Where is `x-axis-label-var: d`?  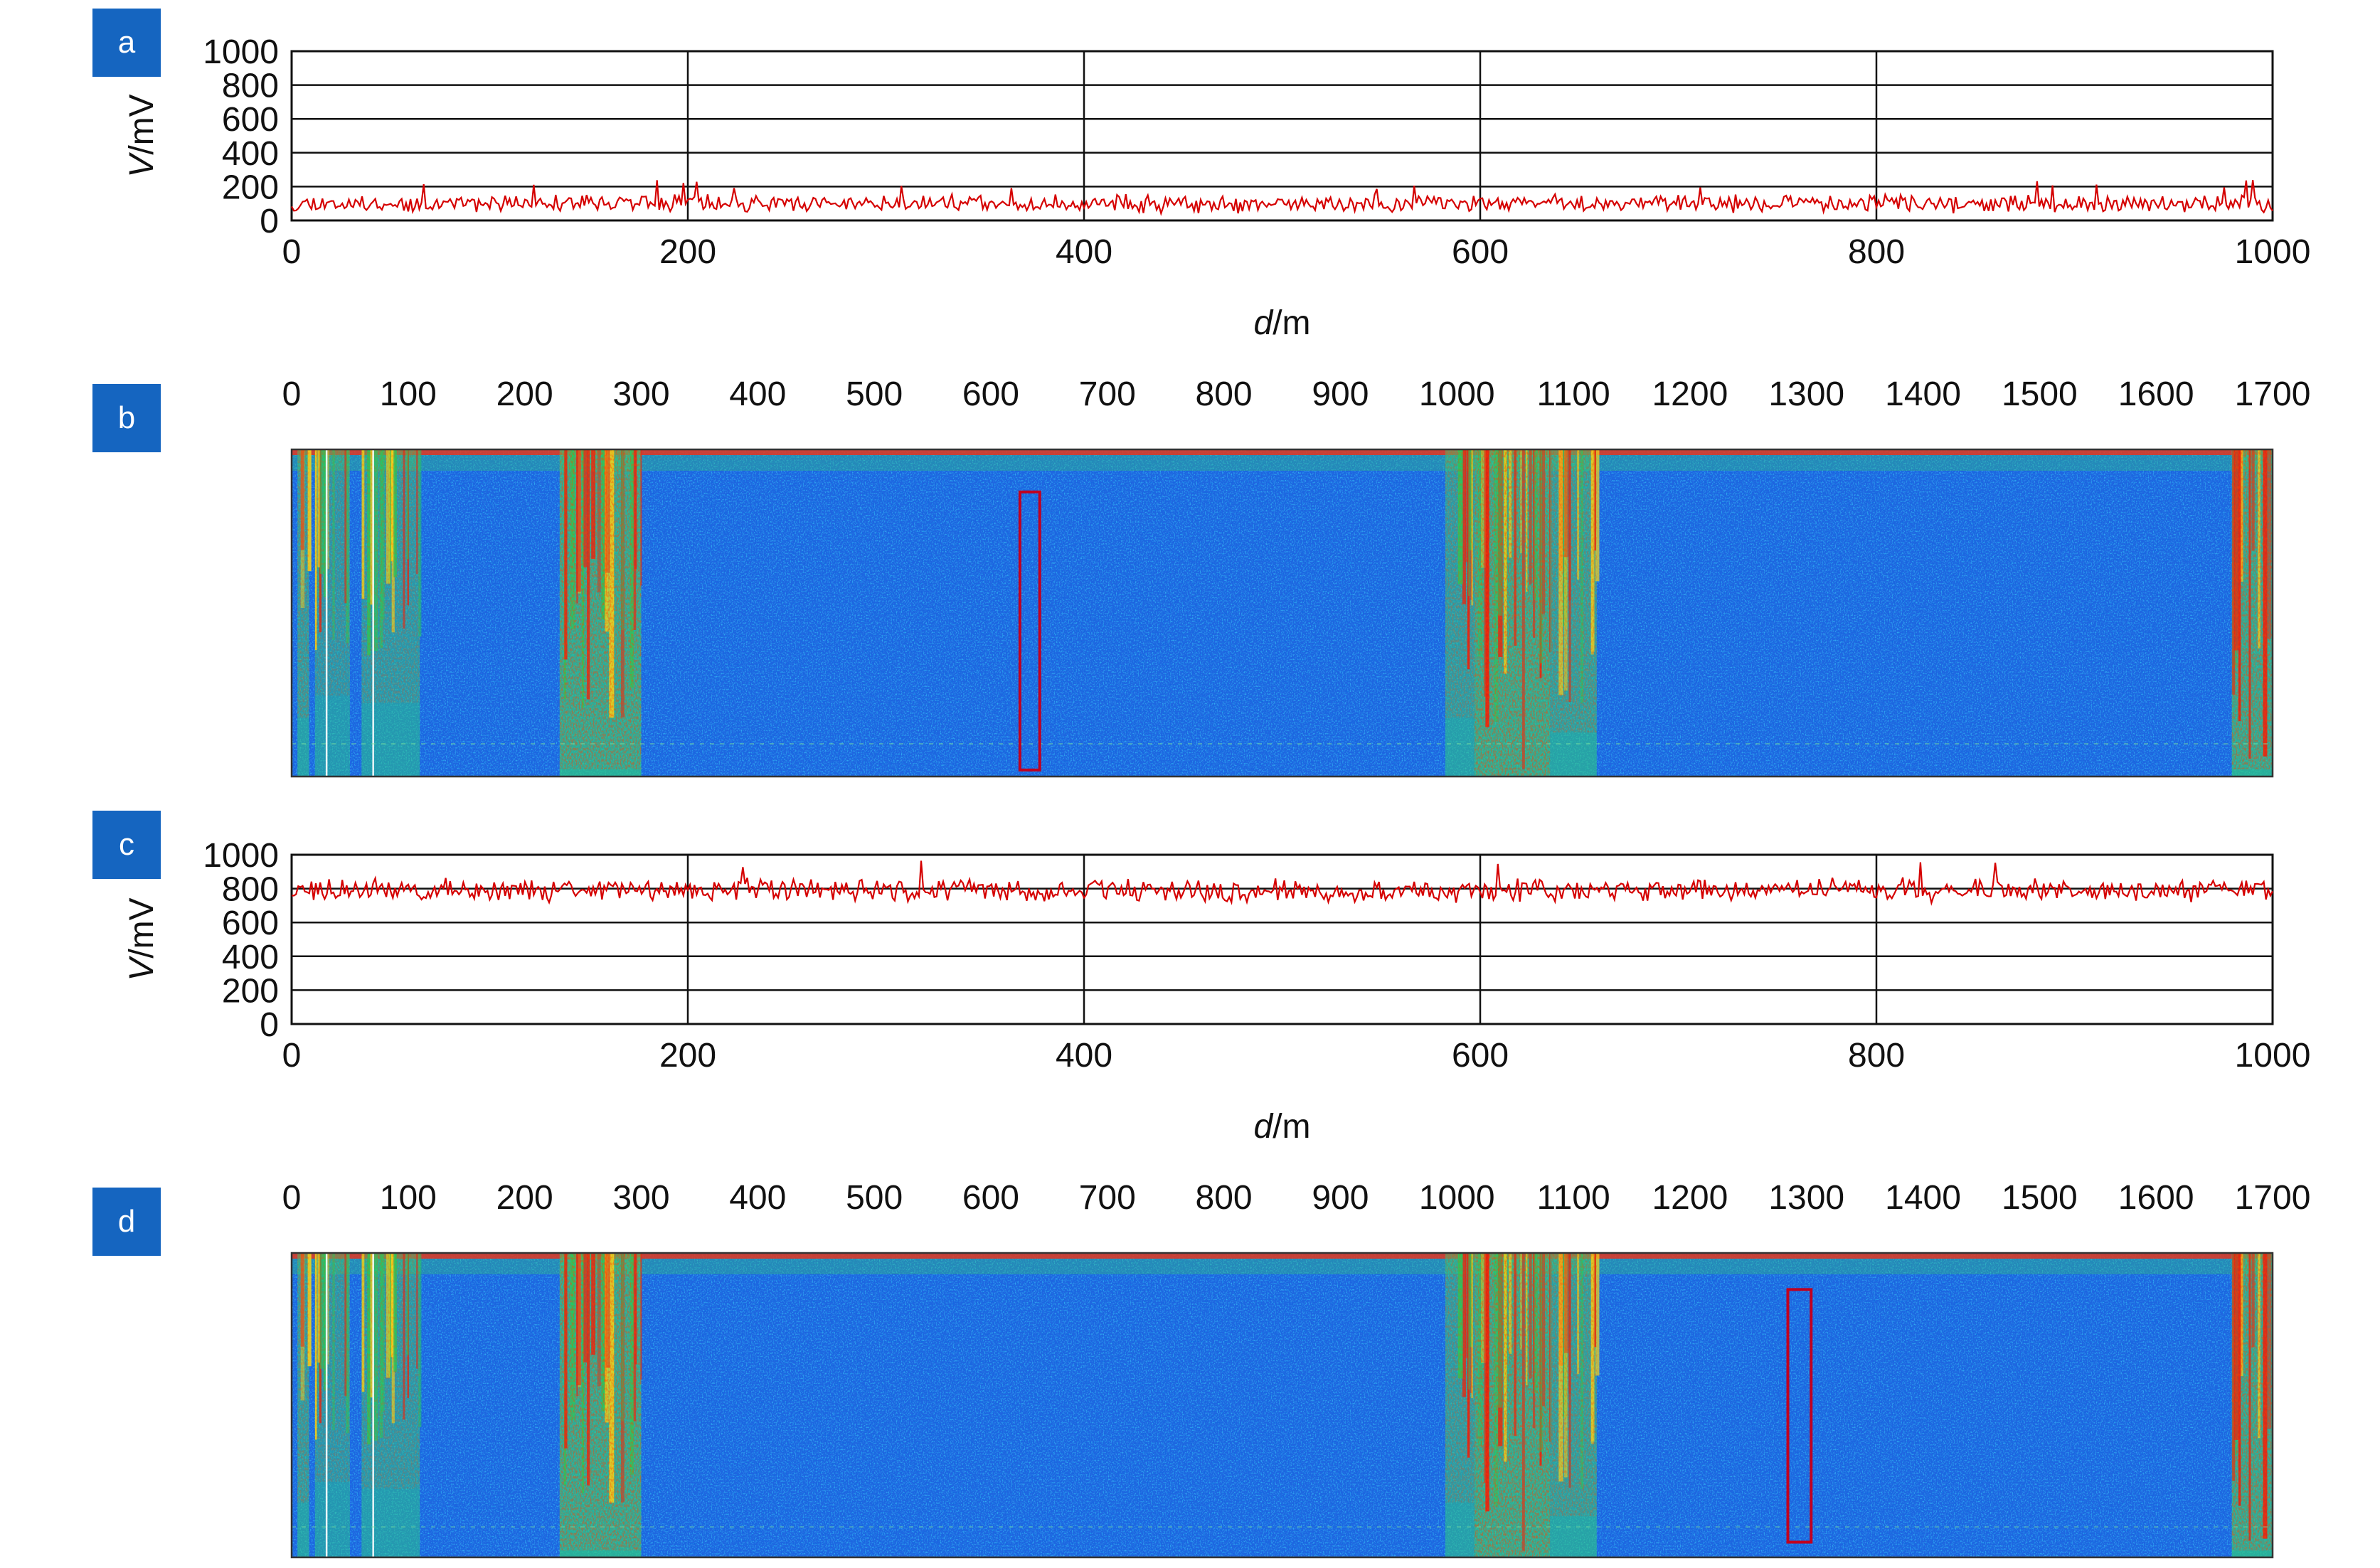 x-axis-label-var: d is located at coordinates (1263, 323).